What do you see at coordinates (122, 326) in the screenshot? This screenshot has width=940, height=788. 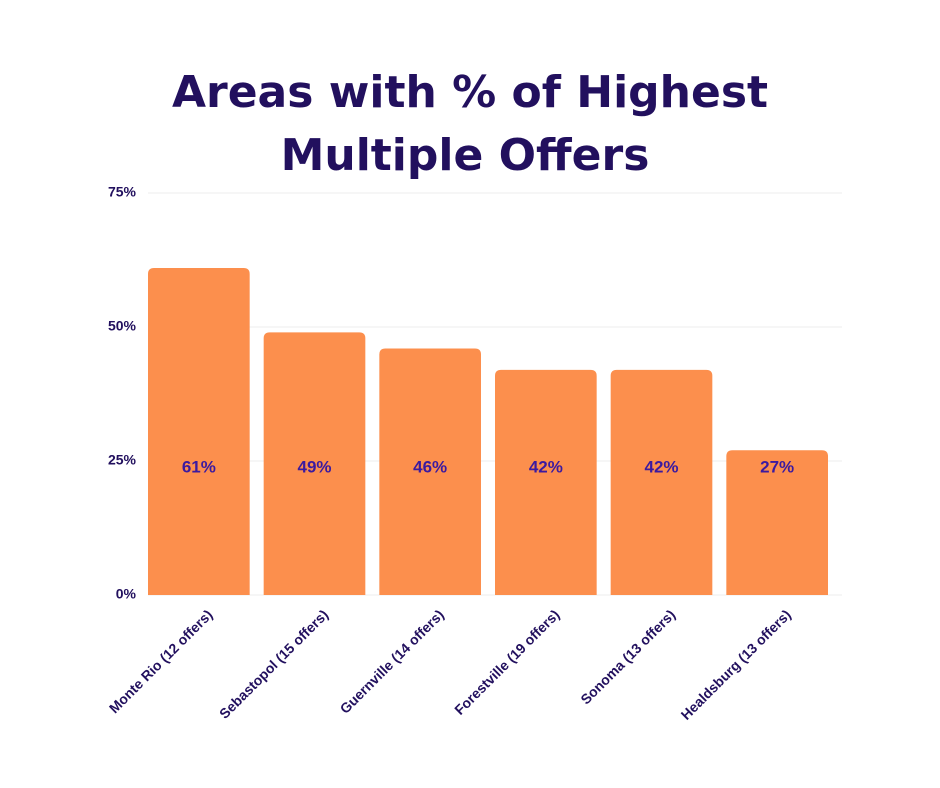 I see `y-tick-label: 50%` at bounding box center [122, 326].